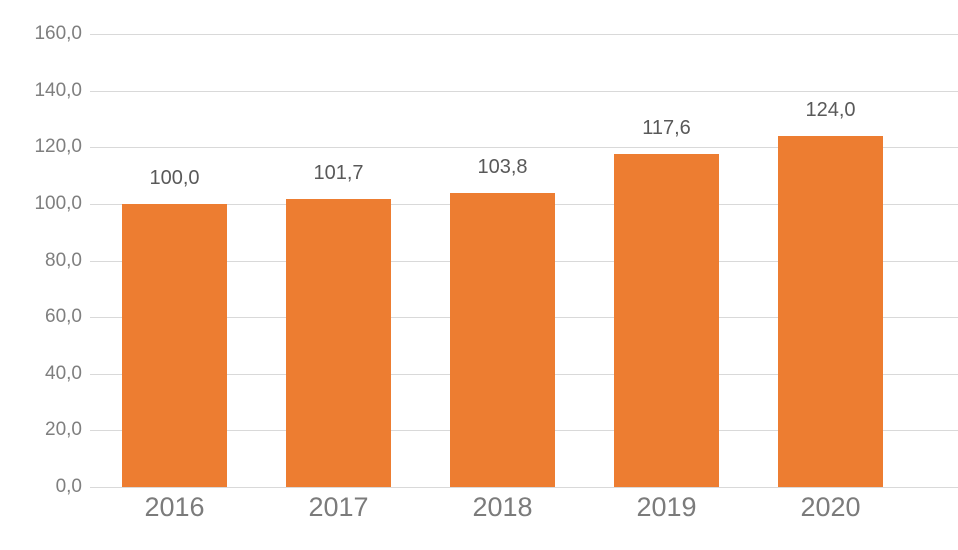 The image size is (958, 550). I want to click on y-axis-tick-label: 160,0, so click(58, 33).